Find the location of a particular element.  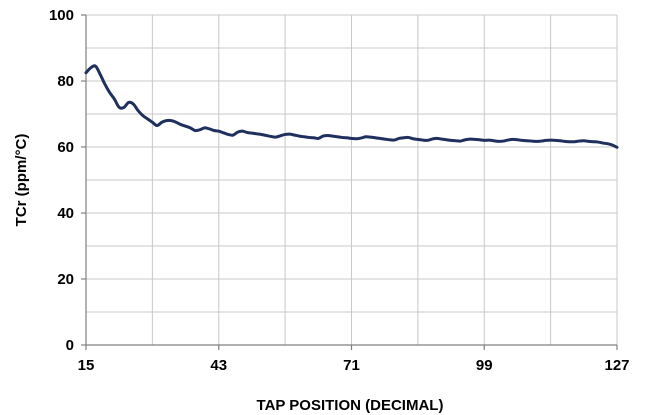

y-axis-title: TCr (ppm/°C) is located at coordinates (21, 180).